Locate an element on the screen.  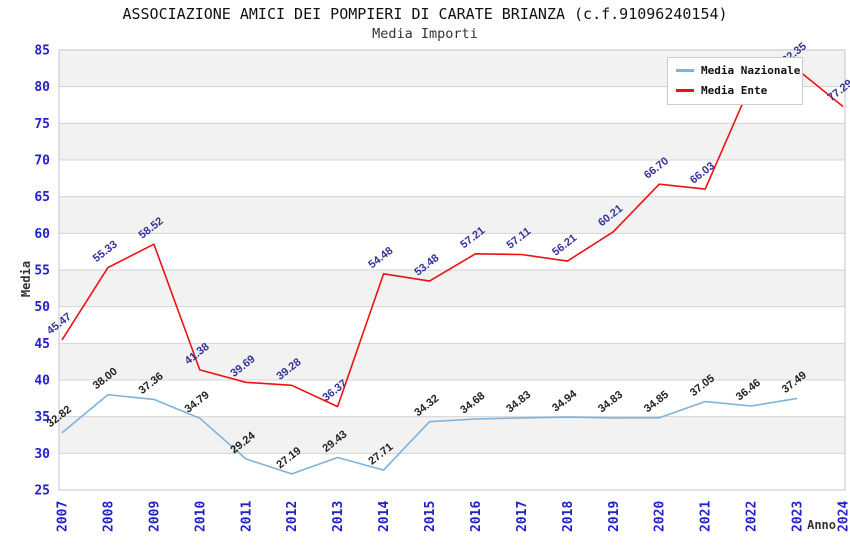
legend-label-media-ente: Media Ente is located at coordinates (734, 90).